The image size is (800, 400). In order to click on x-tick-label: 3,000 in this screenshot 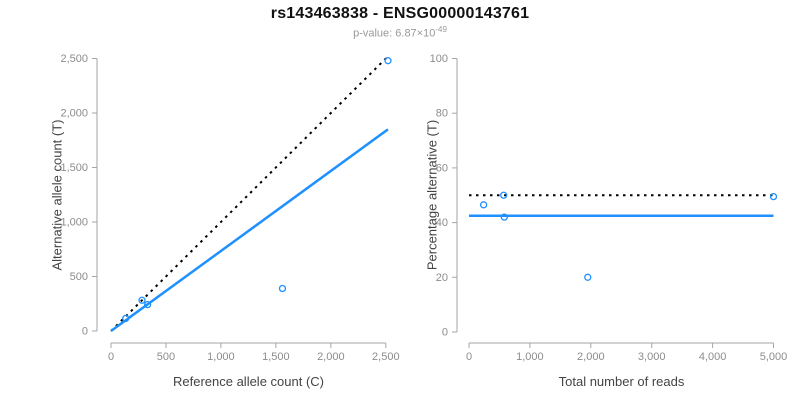, I will do `click(652, 357)`.